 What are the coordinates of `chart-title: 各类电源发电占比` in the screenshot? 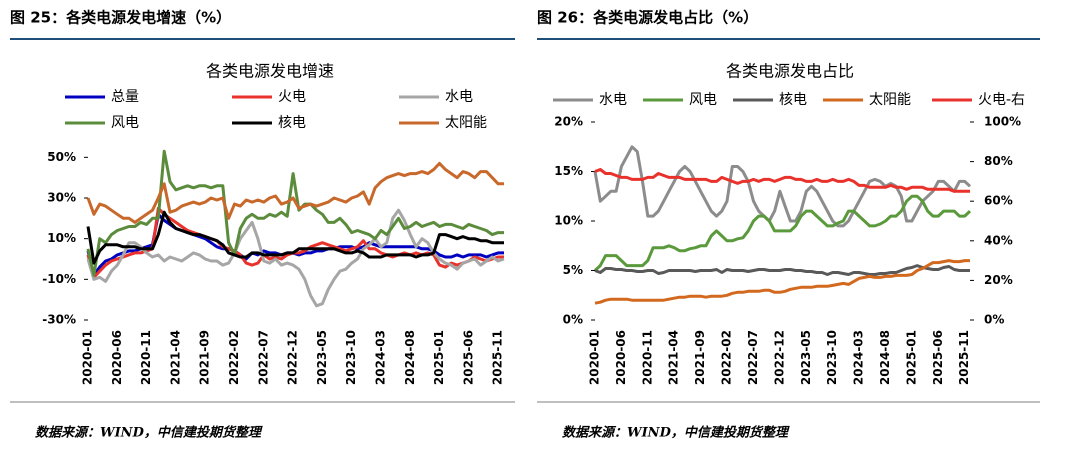 It's located at (790, 71).